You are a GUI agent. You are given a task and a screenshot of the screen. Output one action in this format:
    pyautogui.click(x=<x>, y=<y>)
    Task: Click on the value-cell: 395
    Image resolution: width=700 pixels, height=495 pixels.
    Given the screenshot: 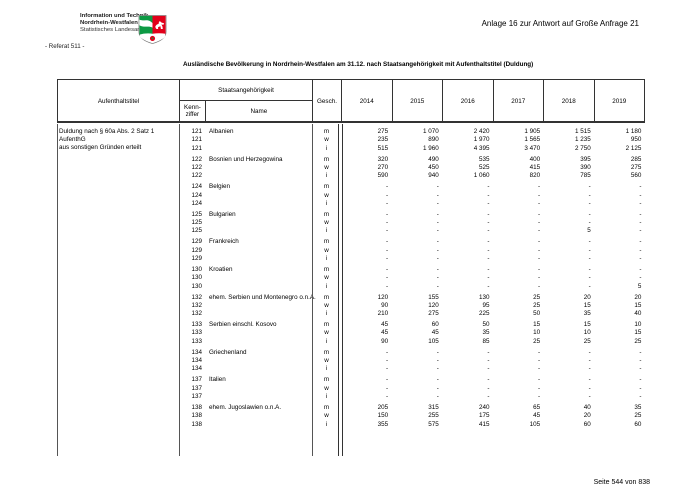 What is the action you would take?
    pyautogui.click(x=585, y=159)
    